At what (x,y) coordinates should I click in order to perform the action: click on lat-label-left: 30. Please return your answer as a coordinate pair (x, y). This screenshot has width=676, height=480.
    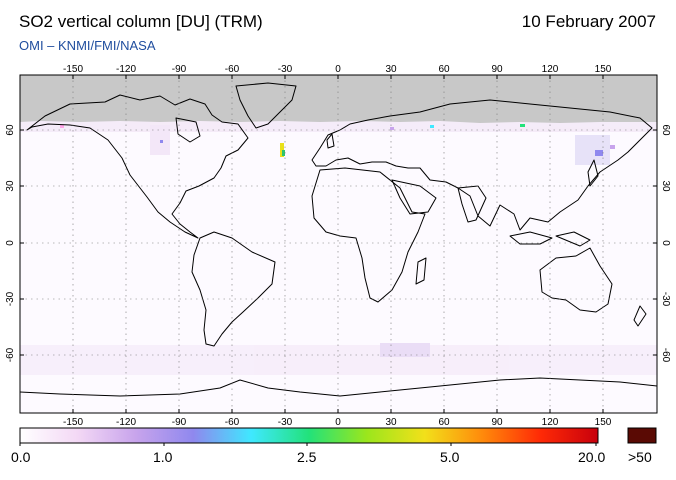
    Looking at the image, I should click on (10, 186).